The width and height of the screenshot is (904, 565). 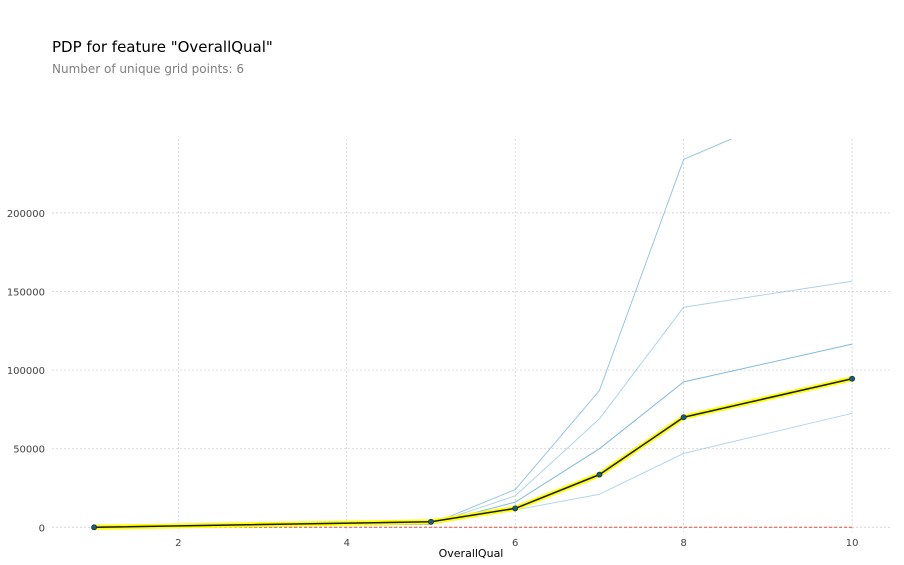 What do you see at coordinates (42, 528) in the screenshot?
I see `y-tick-label: 0` at bounding box center [42, 528].